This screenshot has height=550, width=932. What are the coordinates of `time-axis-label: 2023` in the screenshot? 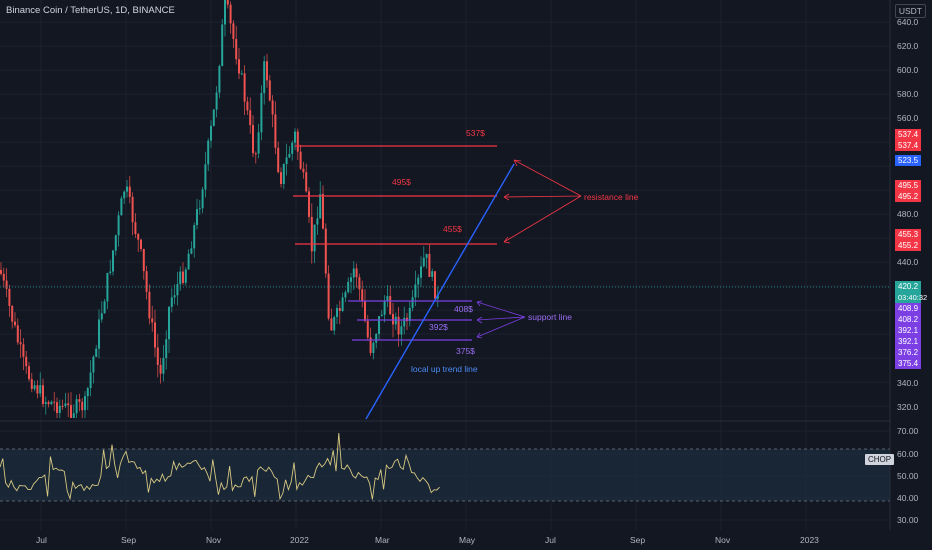 It's located at (809, 540).